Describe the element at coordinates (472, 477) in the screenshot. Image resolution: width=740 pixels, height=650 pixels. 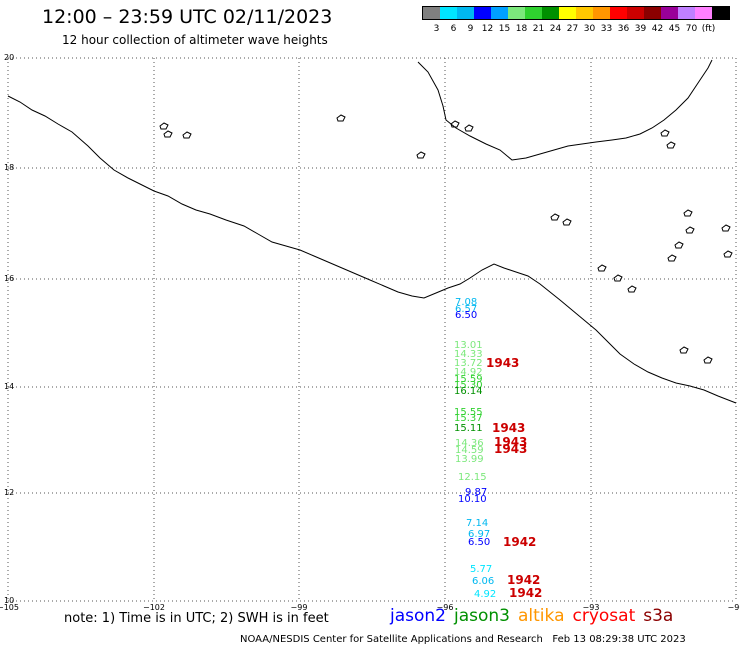
I see `wave-height-value: 12.15` at that location.